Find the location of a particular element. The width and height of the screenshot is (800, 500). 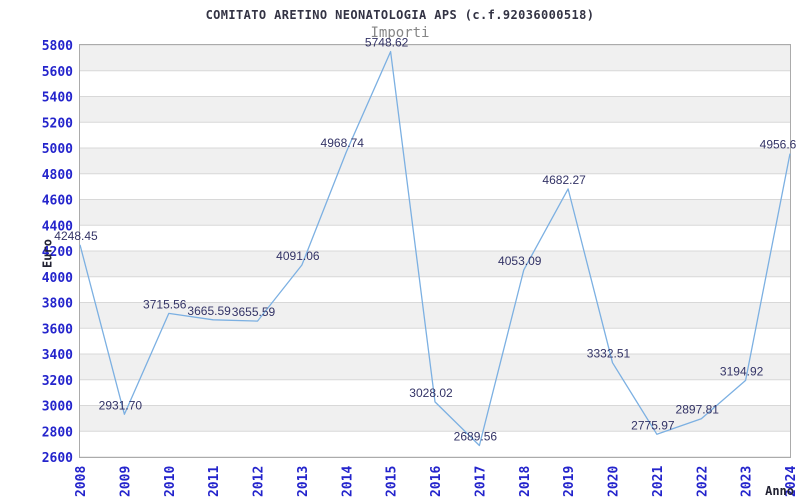

x-tick-label: 2023 is located at coordinates (747, 481).